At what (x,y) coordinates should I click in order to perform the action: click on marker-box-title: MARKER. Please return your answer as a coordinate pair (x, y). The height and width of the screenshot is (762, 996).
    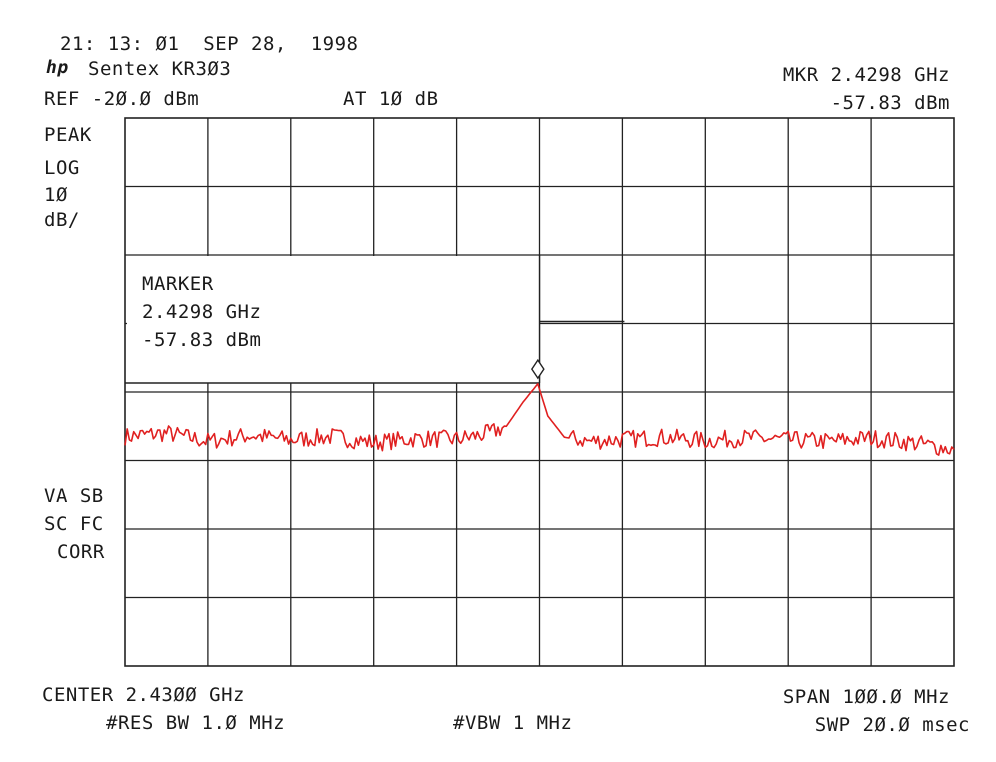
    Looking at the image, I should click on (178, 284).